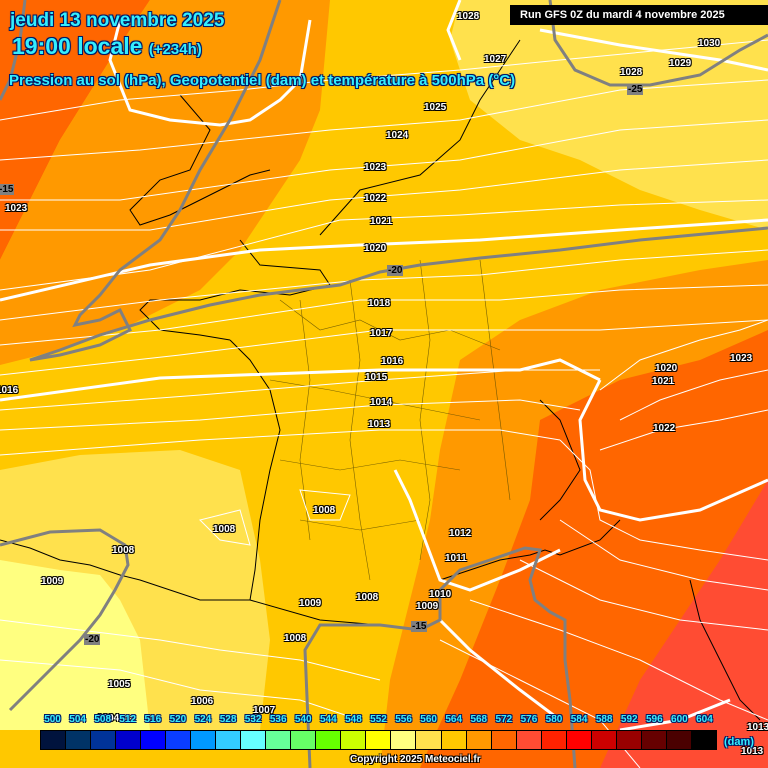 The width and height of the screenshot is (768, 768). Describe the element at coordinates (504, 719) in the screenshot. I see `legend-tick: 572` at that location.